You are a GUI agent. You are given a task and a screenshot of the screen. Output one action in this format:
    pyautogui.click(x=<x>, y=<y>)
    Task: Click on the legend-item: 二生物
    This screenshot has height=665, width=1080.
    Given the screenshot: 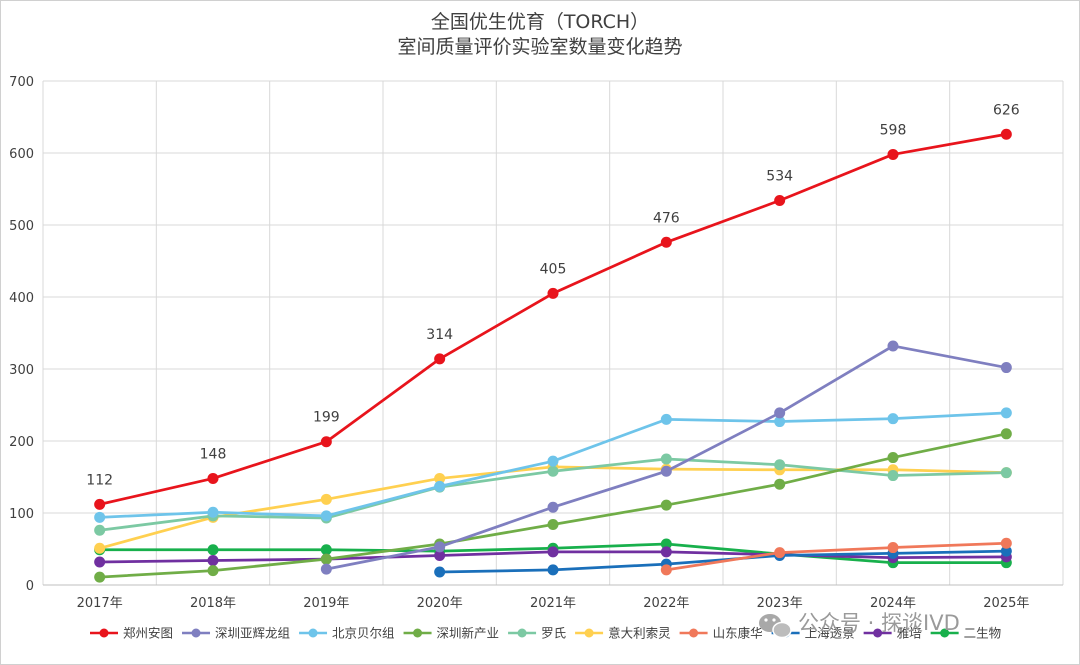 What is the action you would take?
    pyautogui.click(x=966, y=633)
    